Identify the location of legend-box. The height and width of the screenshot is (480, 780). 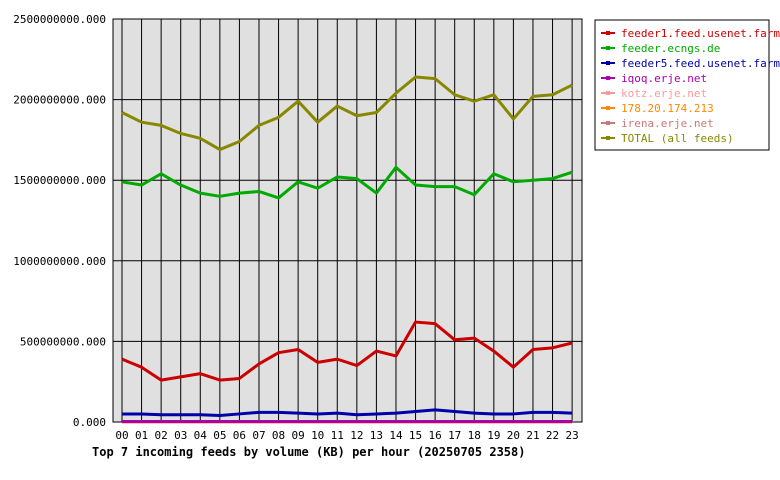
(682, 85).